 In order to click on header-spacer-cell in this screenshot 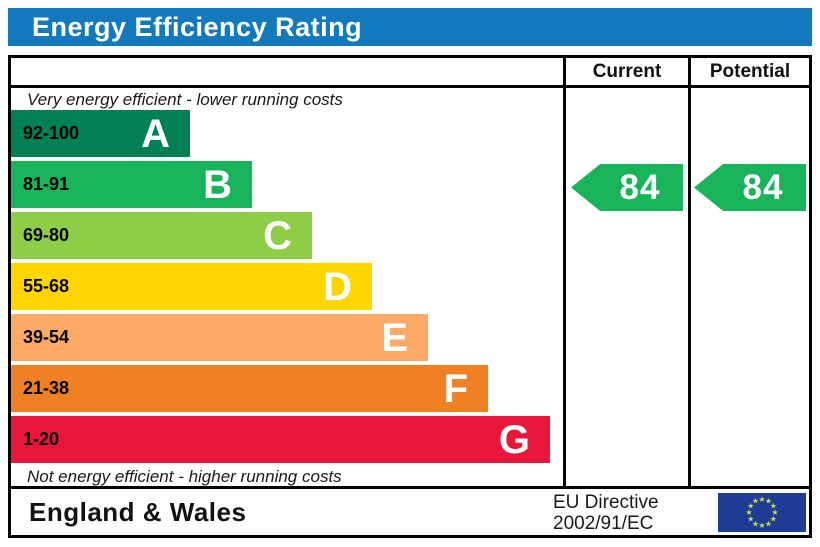, I will do `click(287, 71)`.